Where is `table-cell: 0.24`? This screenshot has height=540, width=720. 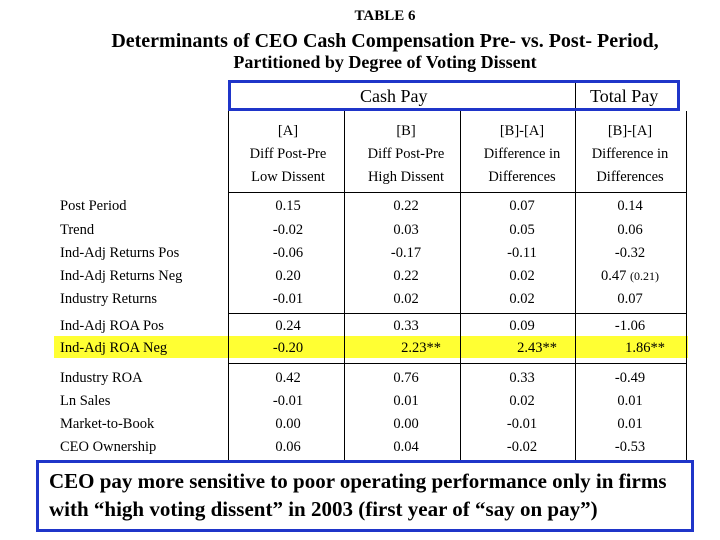 table-cell: 0.24 is located at coordinates (288, 326).